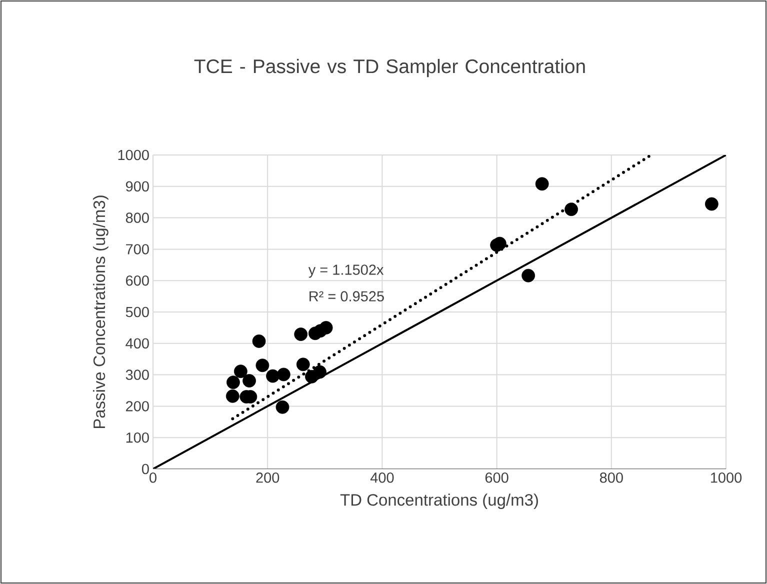 This screenshot has height=584, width=767. Describe the element at coordinates (137, 406) in the screenshot. I see `y-tick-label: 200` at that location.